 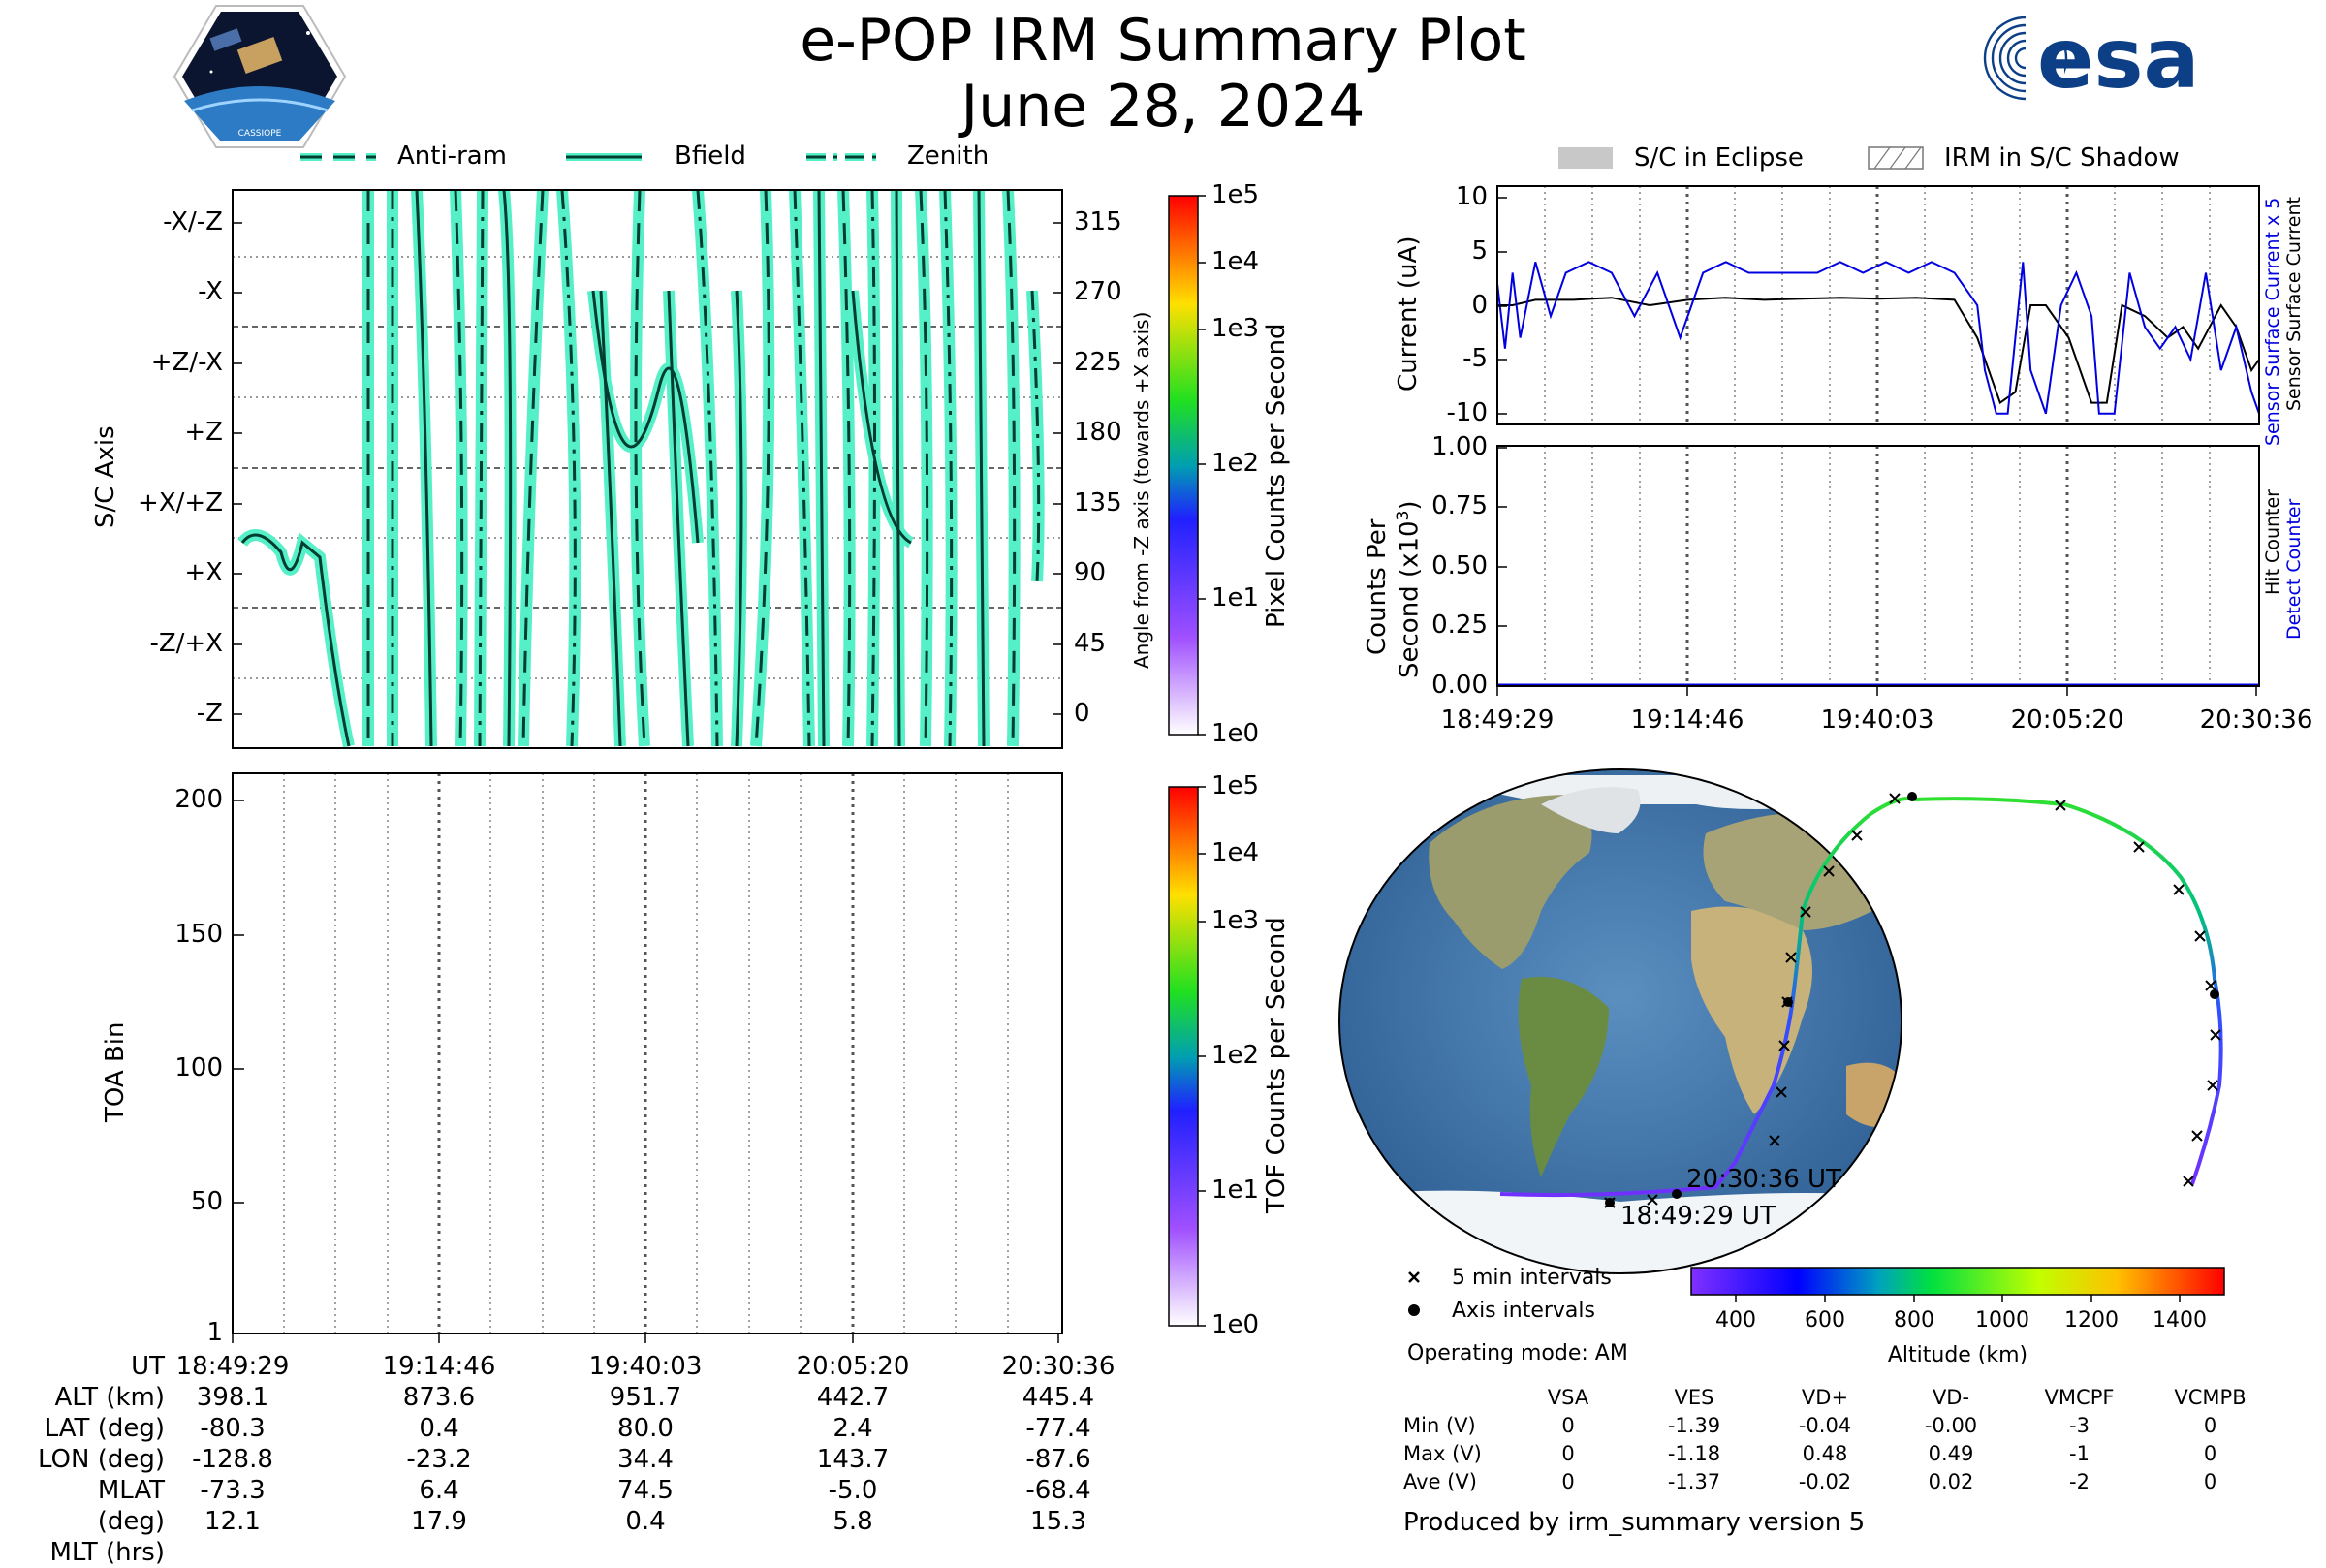 What do you see at coordinates (2256, 721) in the screenshot?
I see `counts-xtick-4: 20:30:36` at bounding box center [2256, 721].